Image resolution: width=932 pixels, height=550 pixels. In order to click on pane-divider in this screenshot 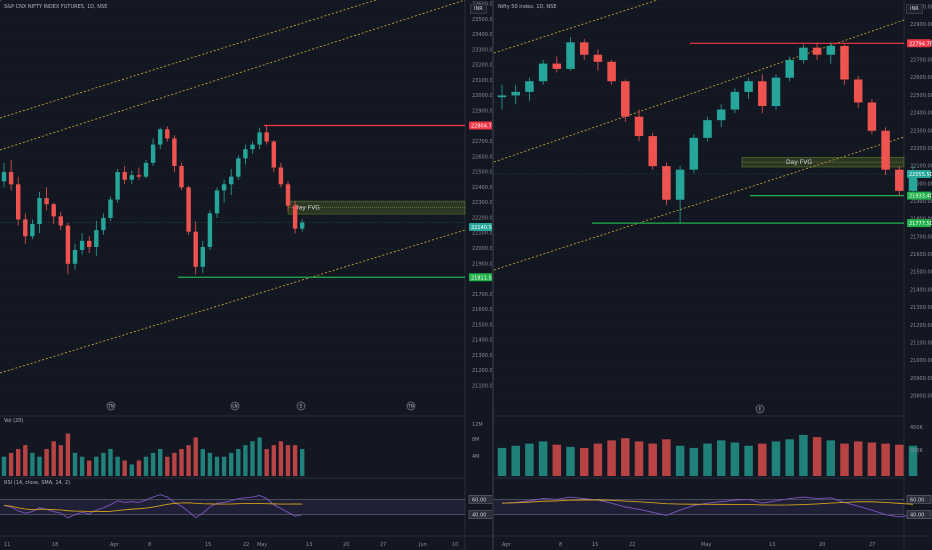, I will do `click(493, 275)`.